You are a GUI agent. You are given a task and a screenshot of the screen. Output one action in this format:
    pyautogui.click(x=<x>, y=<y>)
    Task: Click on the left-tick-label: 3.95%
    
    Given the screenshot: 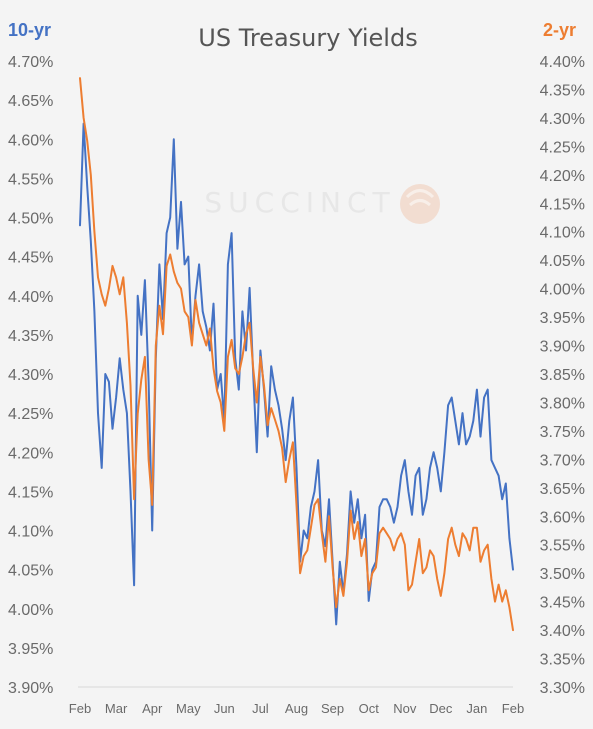 What is the action you would take?
    pyautogui.click(x=30, y=649)
    